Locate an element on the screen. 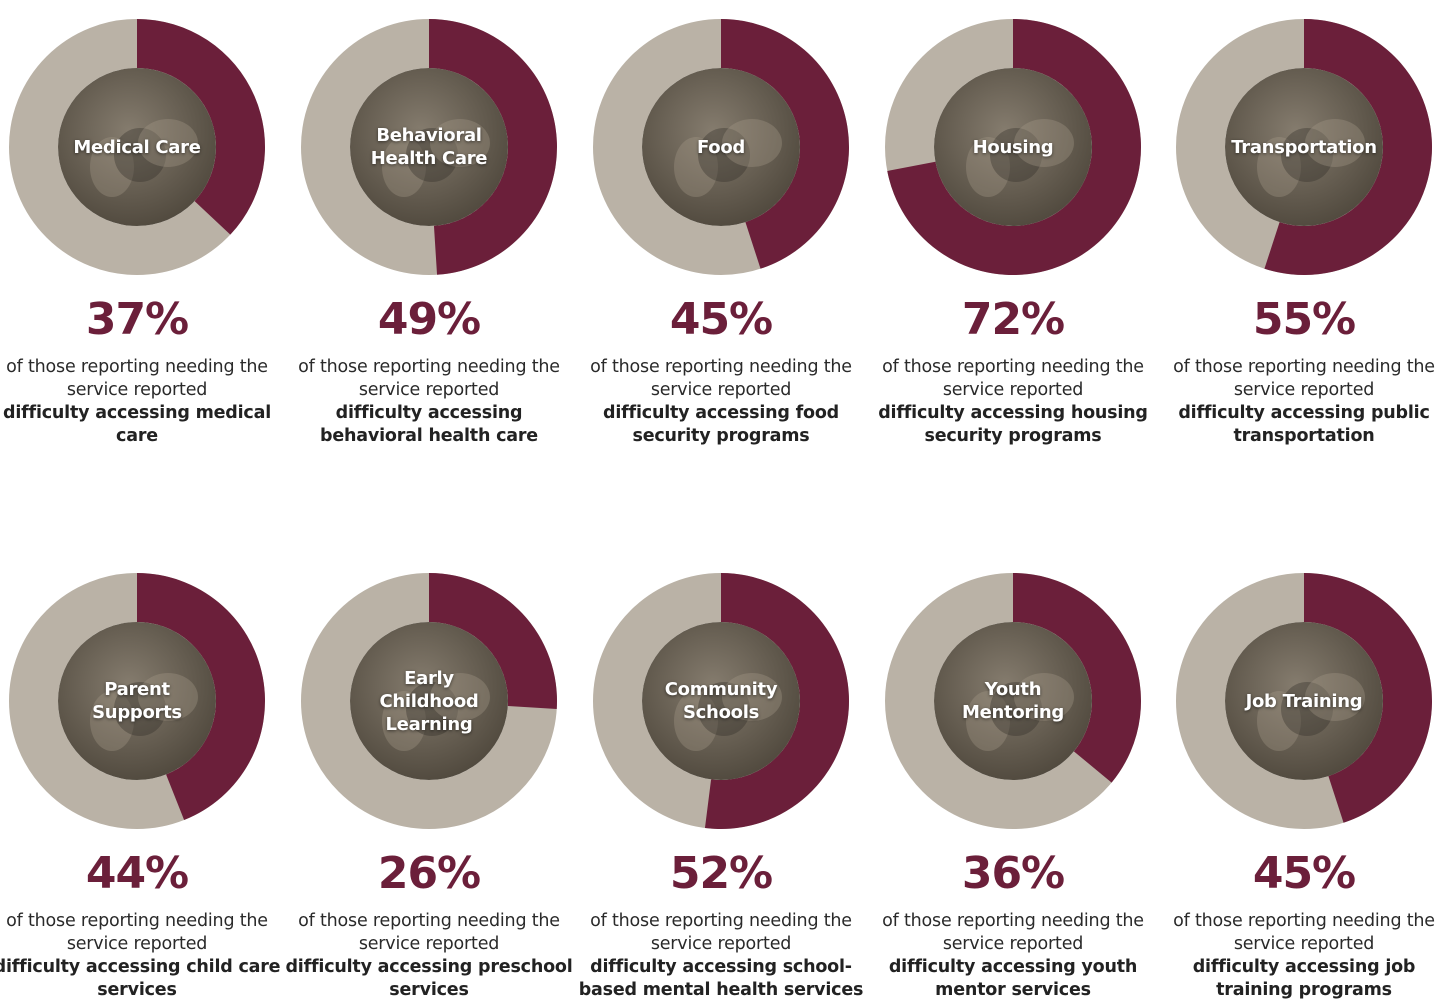 This screenshot has height=1004, width=1440. percent-value: 36% is located at coordinates (1013, 873).